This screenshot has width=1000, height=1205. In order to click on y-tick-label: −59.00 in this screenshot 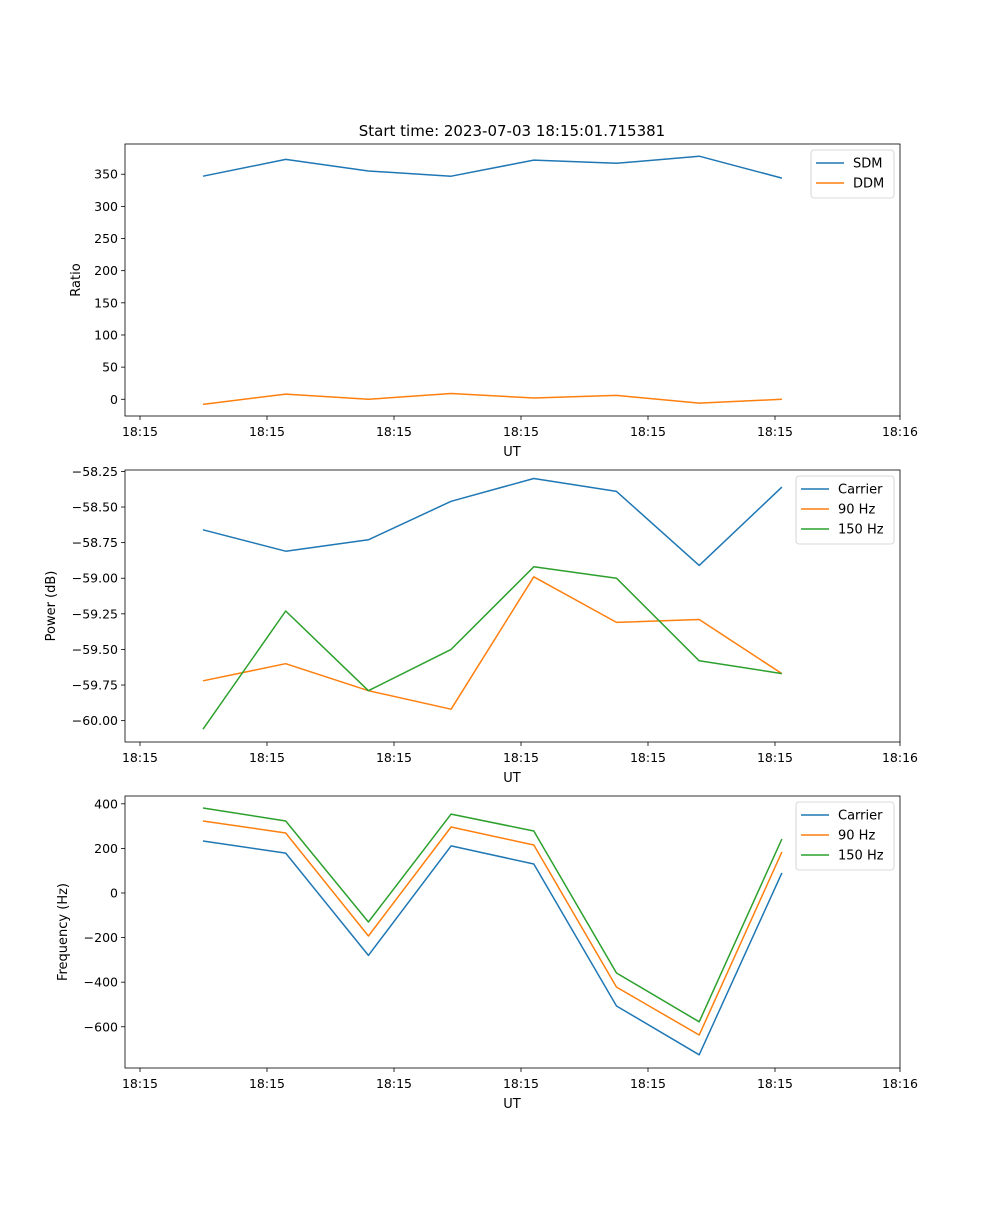, I will do `click(95, 578)`.